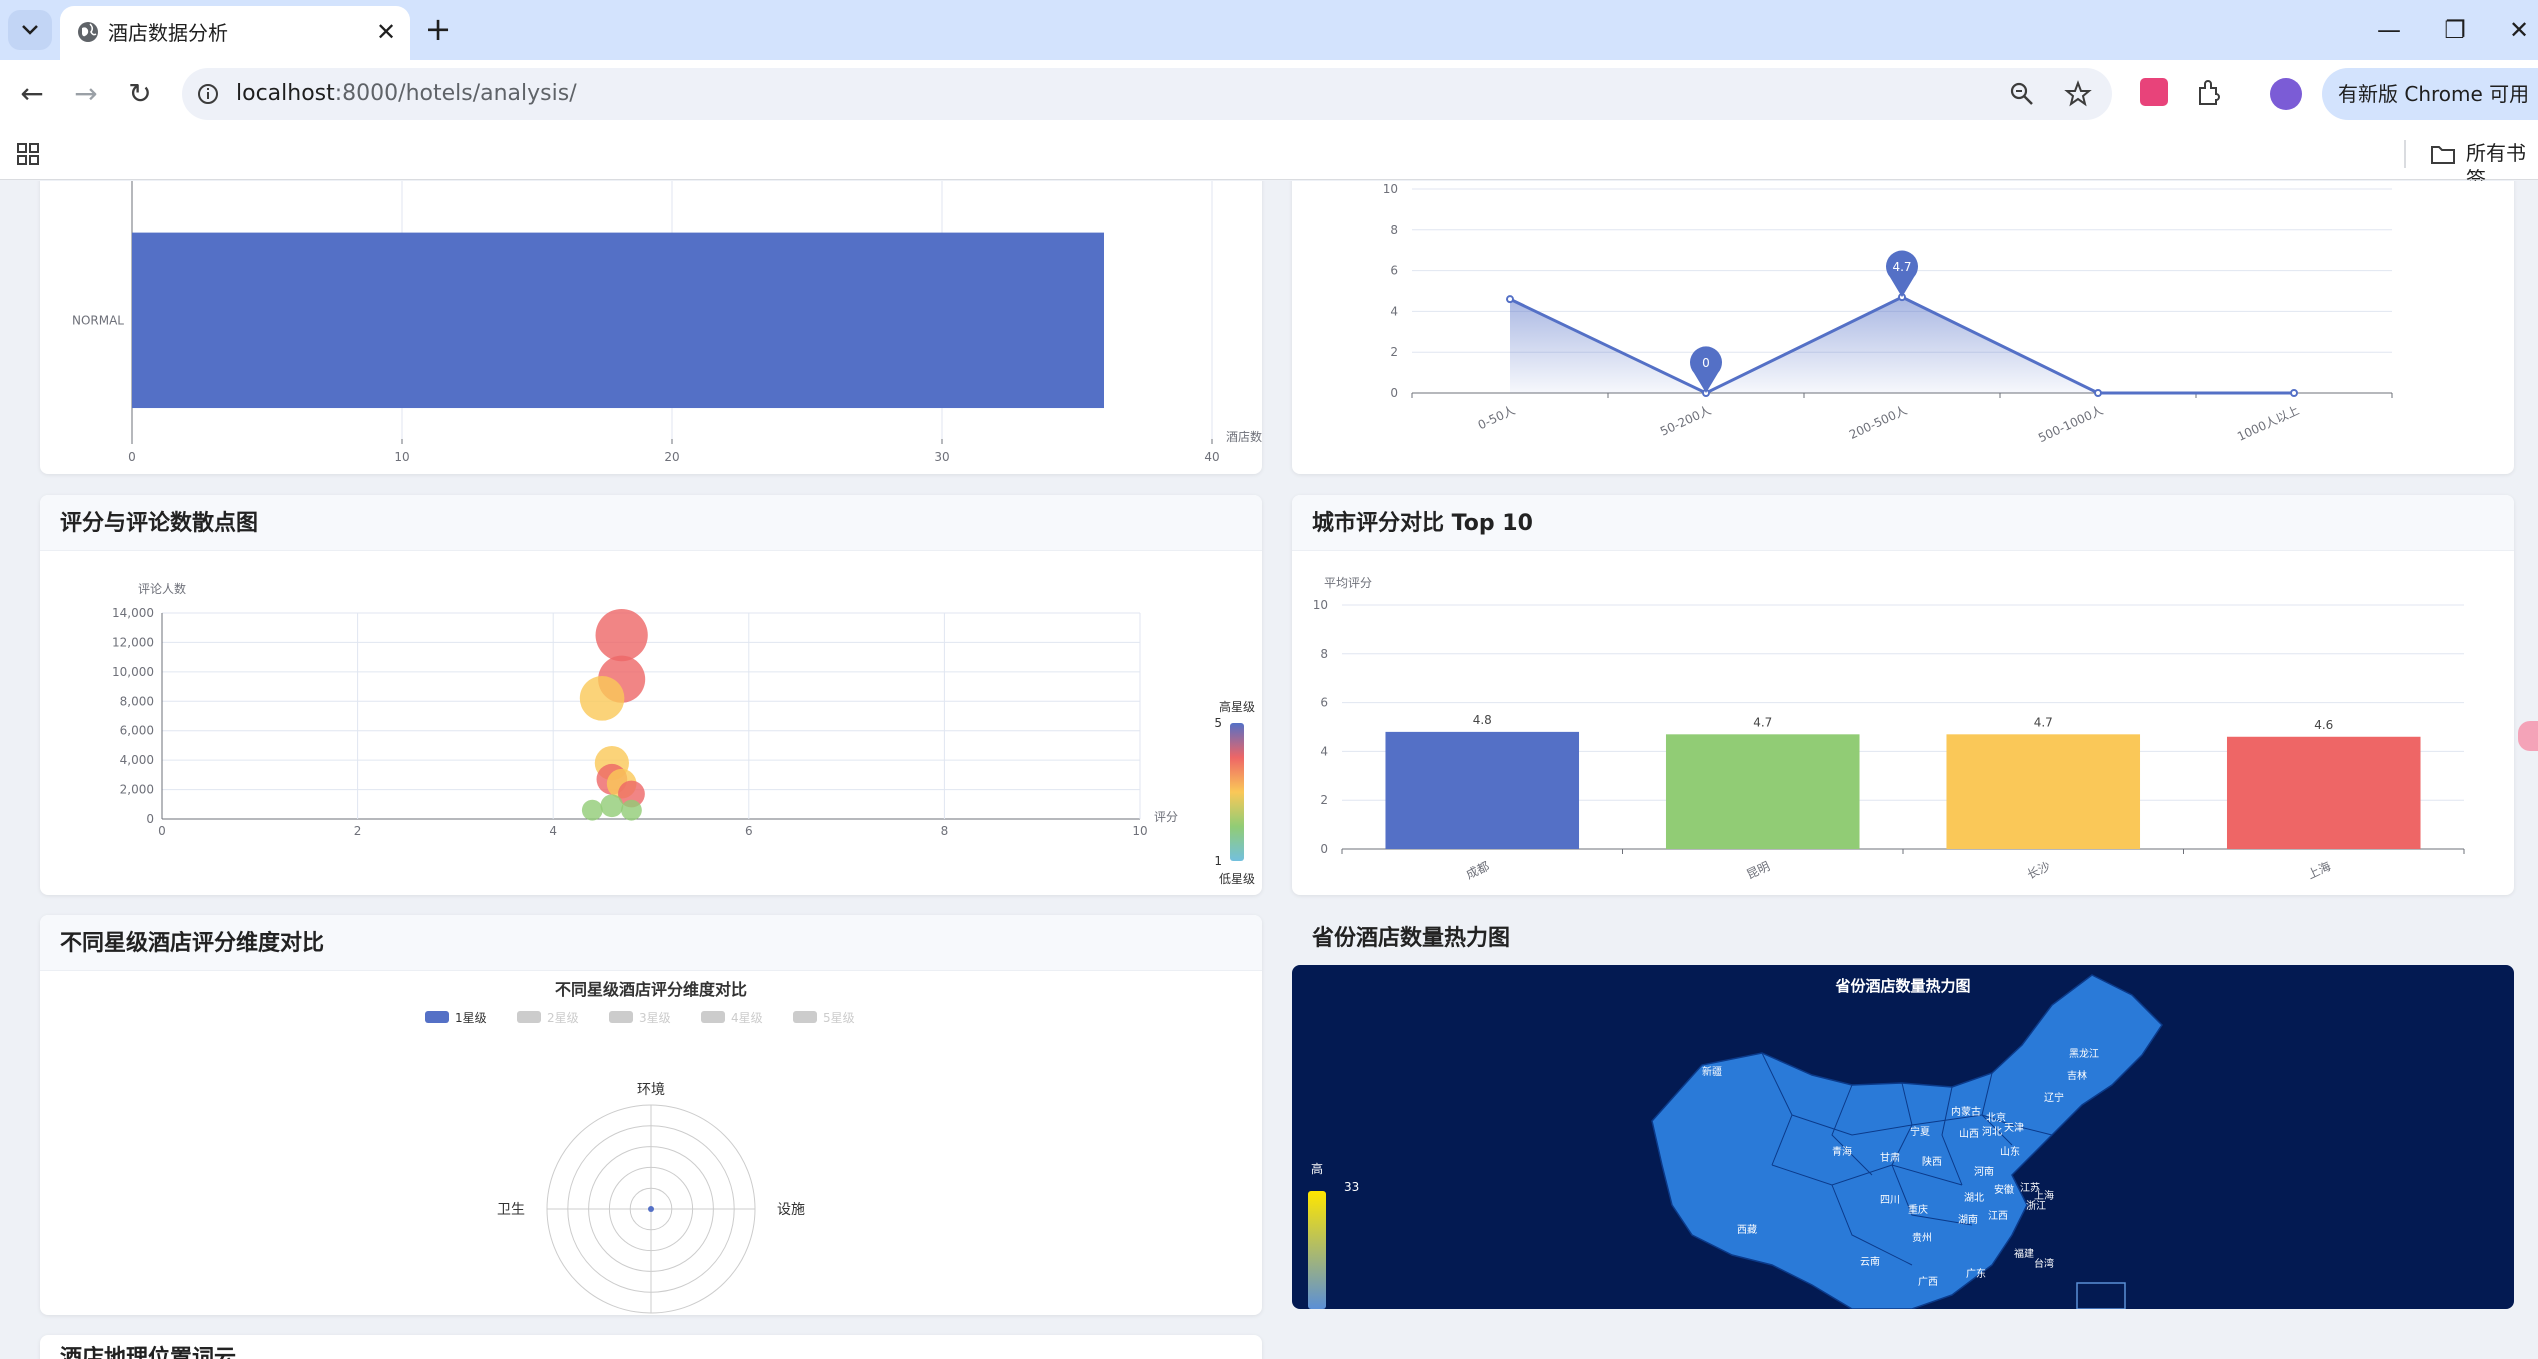 The width and height of the screenshot is (2538, 1359). Describe the element at coordinates (618, 320) in the screenshot. I see `hbar-bar` at that location.